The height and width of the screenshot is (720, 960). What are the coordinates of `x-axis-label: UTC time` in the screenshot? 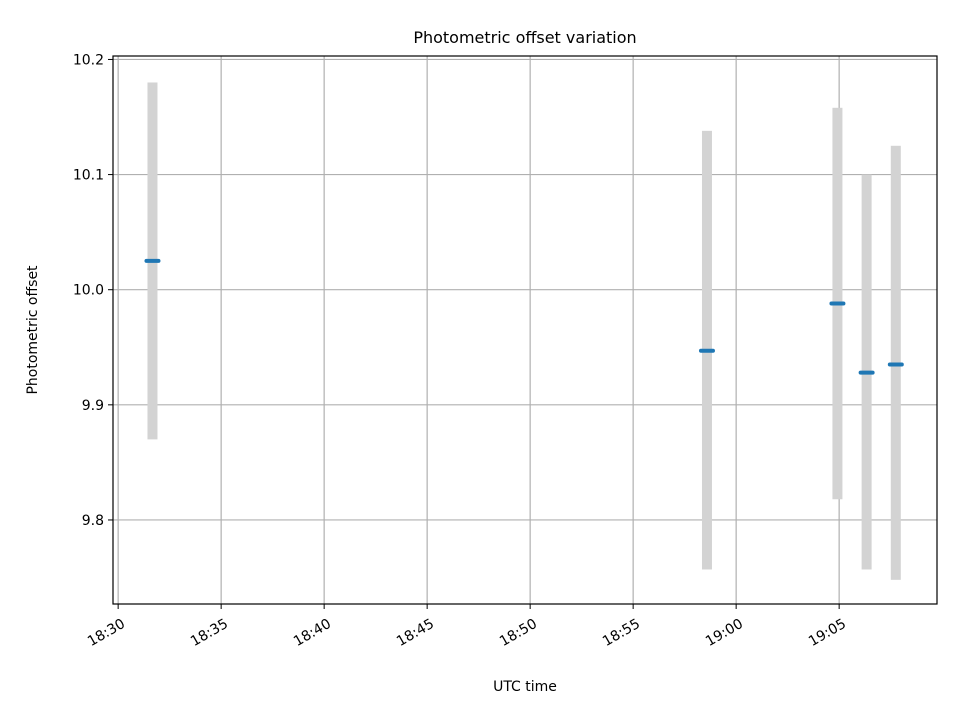 It's located at (525, 687).